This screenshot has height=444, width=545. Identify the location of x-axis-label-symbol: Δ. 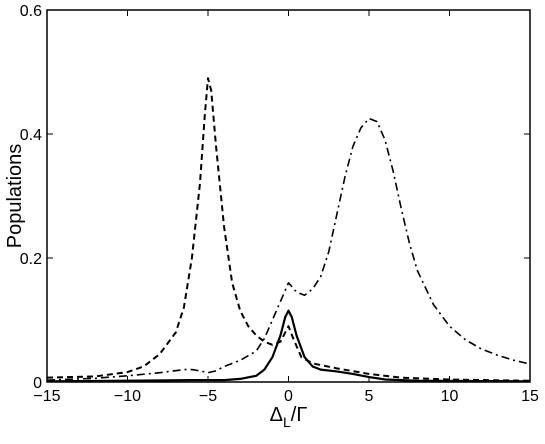
(276, 415).